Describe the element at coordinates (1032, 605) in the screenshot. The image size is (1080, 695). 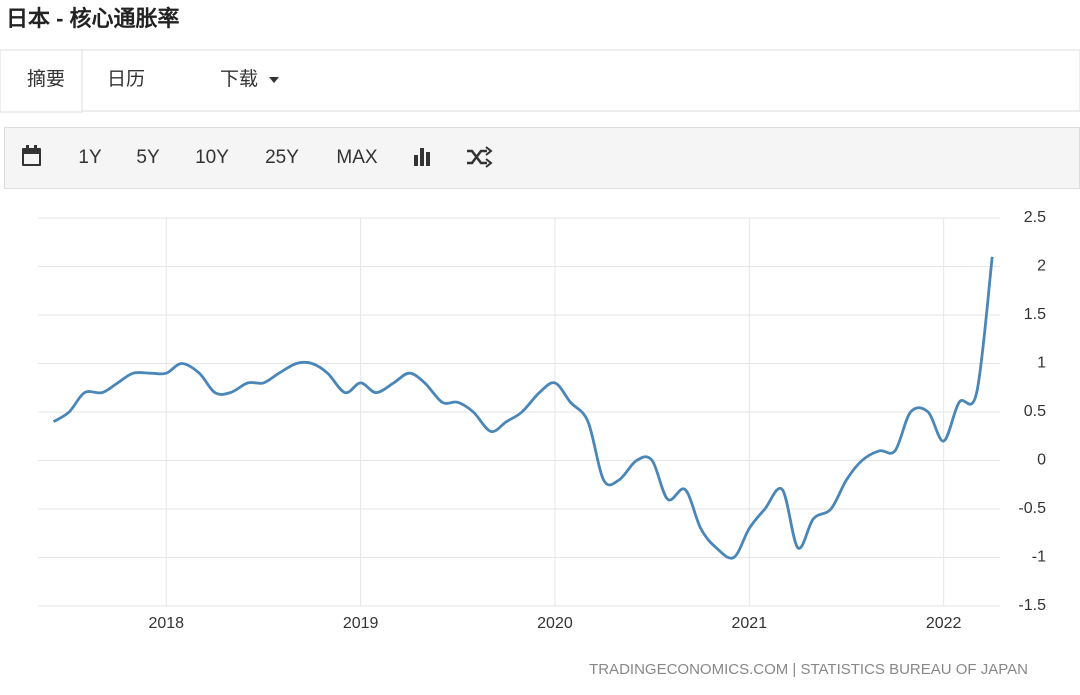
I see `y-tick-label: -1.5` at that location.